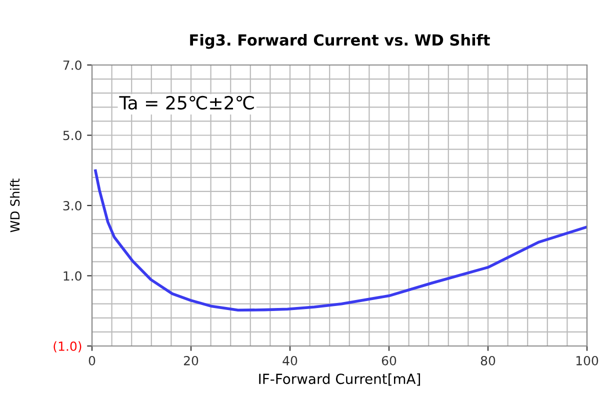  What do you see at coordinates (340, 41) in the screenshot?
I see `chart-title: Fig3. Forward Current vs. WD Shift` at bounding box center [340, 41].